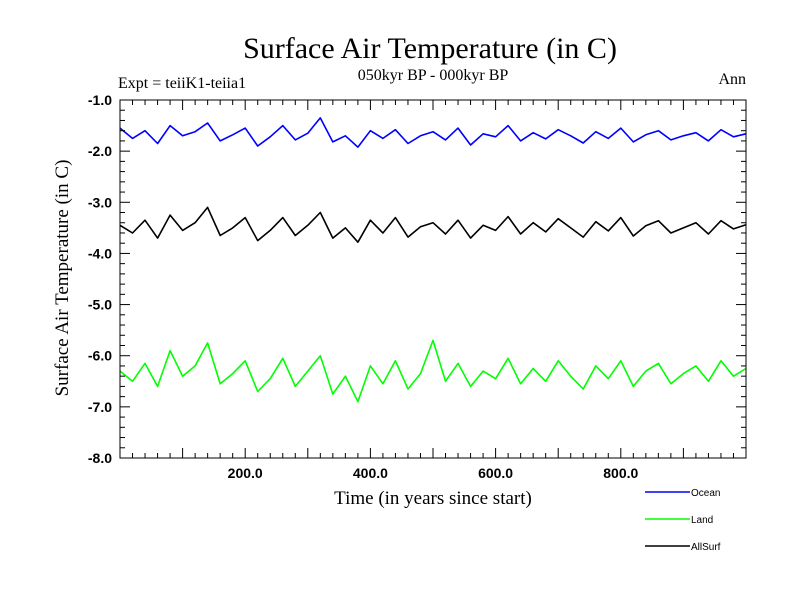 The height and width of the screenshot is (605, 800). What do you see at coordinates (100, 305) in the screenshot?
I see `y-tick-label: -5.0` at bounding box center [100, 305].